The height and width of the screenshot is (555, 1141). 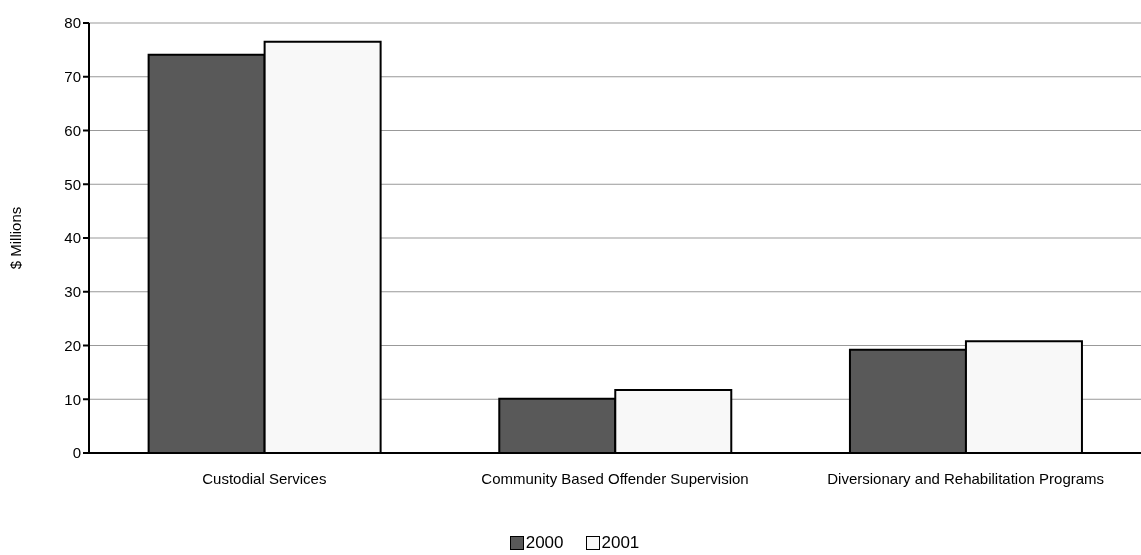 I want to click on y-tick-label: 80, so click(x=72, y=23).